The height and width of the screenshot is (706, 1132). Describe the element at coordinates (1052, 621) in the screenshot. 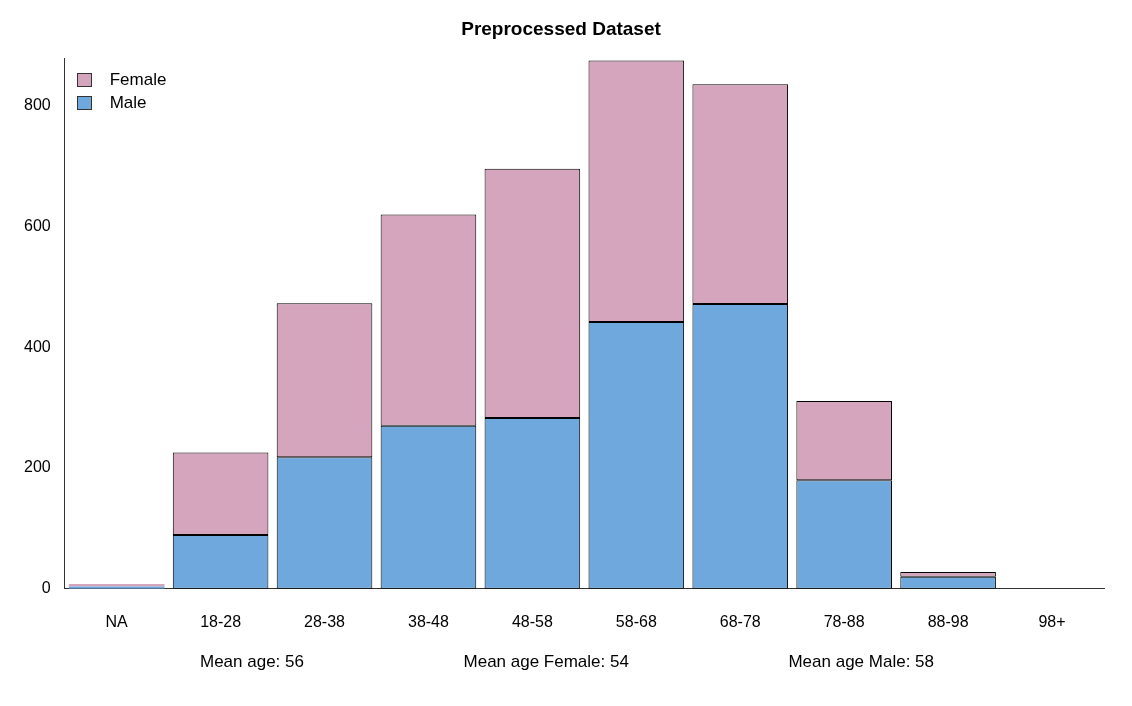

I see `x-tick-label: 98+` at that location.